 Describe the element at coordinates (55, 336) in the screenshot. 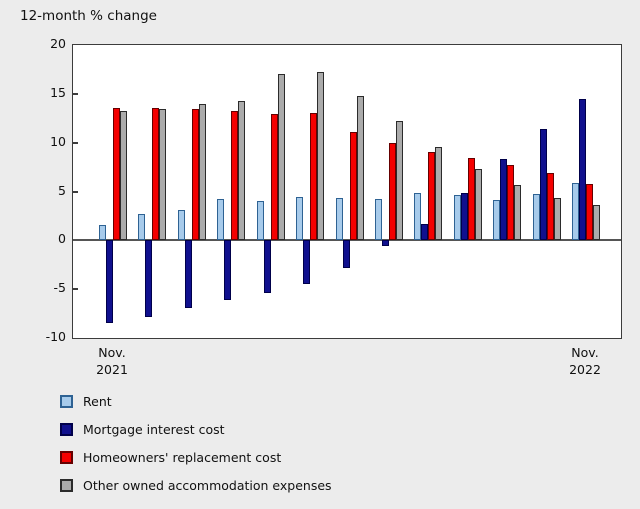

I see `y-tick-label: -10` at that location.